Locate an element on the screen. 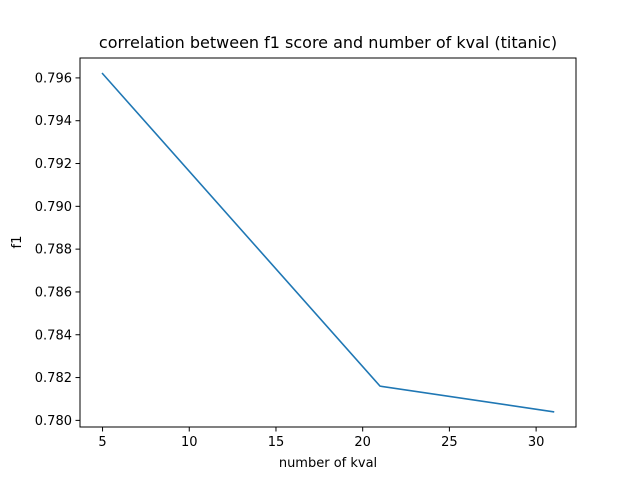 The image size is (640, 480). y-tick-label: 0.782 is located at coordinates (53, 378).